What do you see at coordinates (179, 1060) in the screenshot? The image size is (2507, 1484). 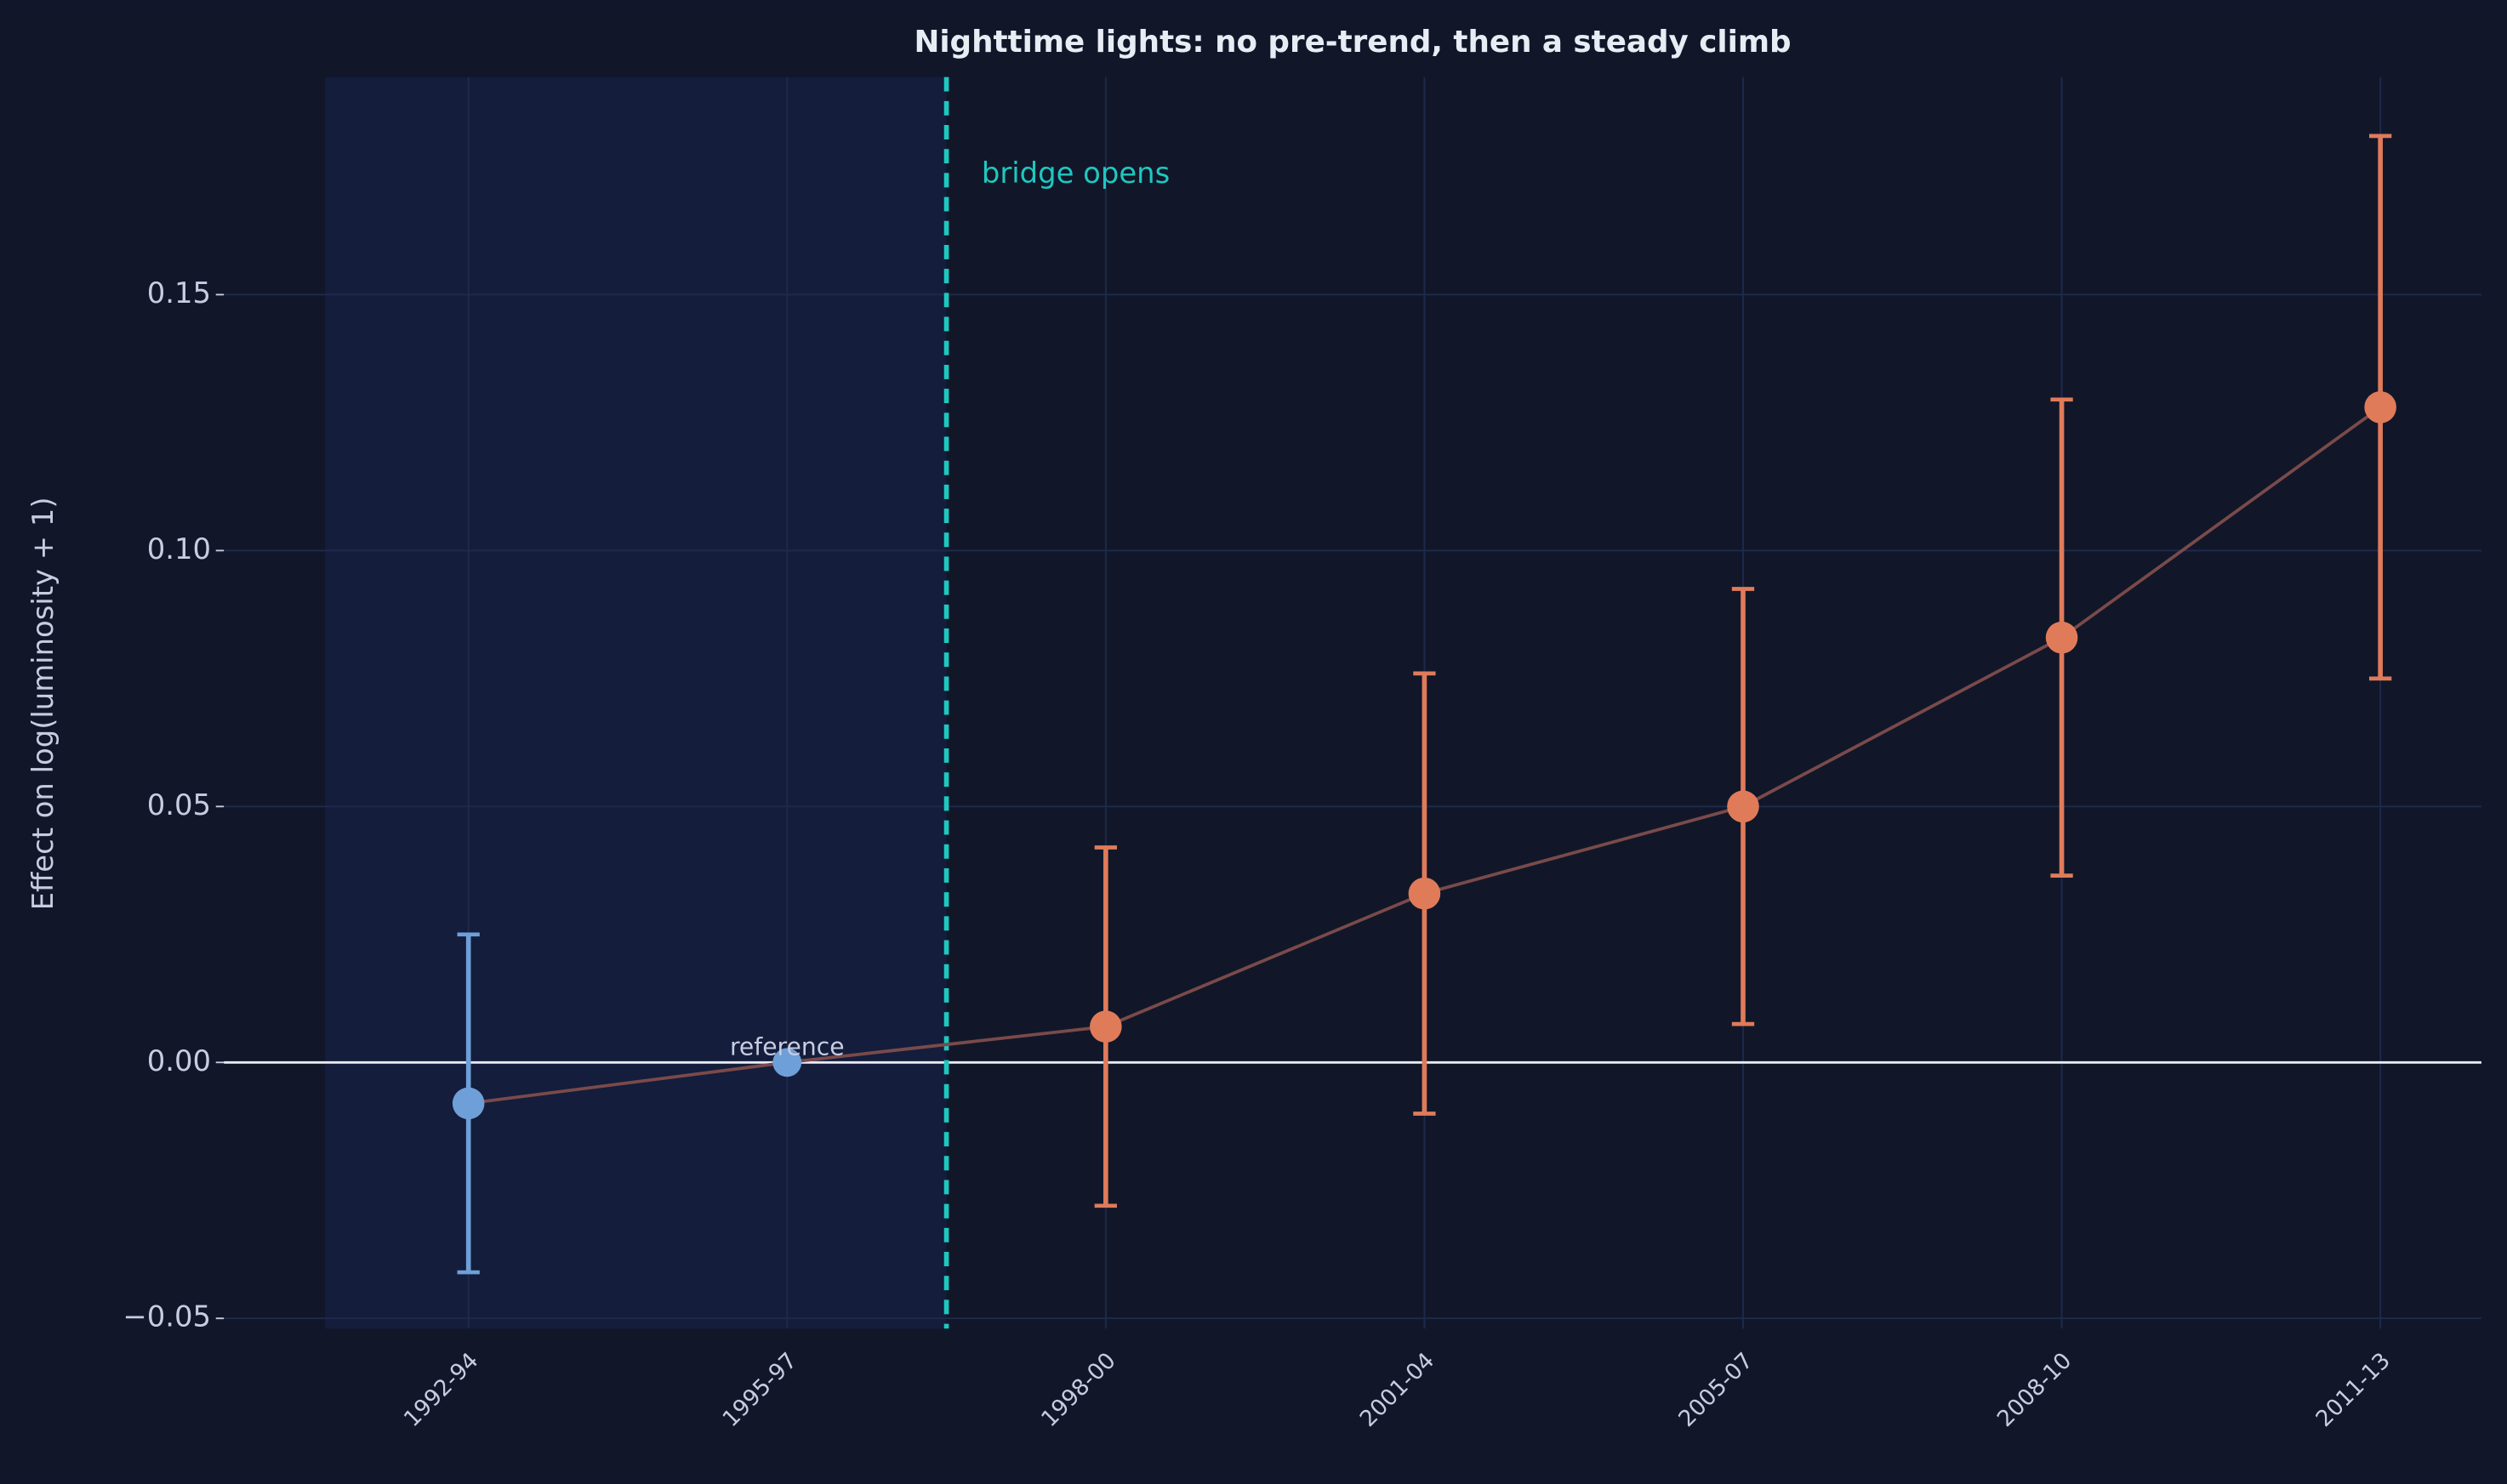 I see `y-tick-label: 0.00` at bounding box center [179, 1060].